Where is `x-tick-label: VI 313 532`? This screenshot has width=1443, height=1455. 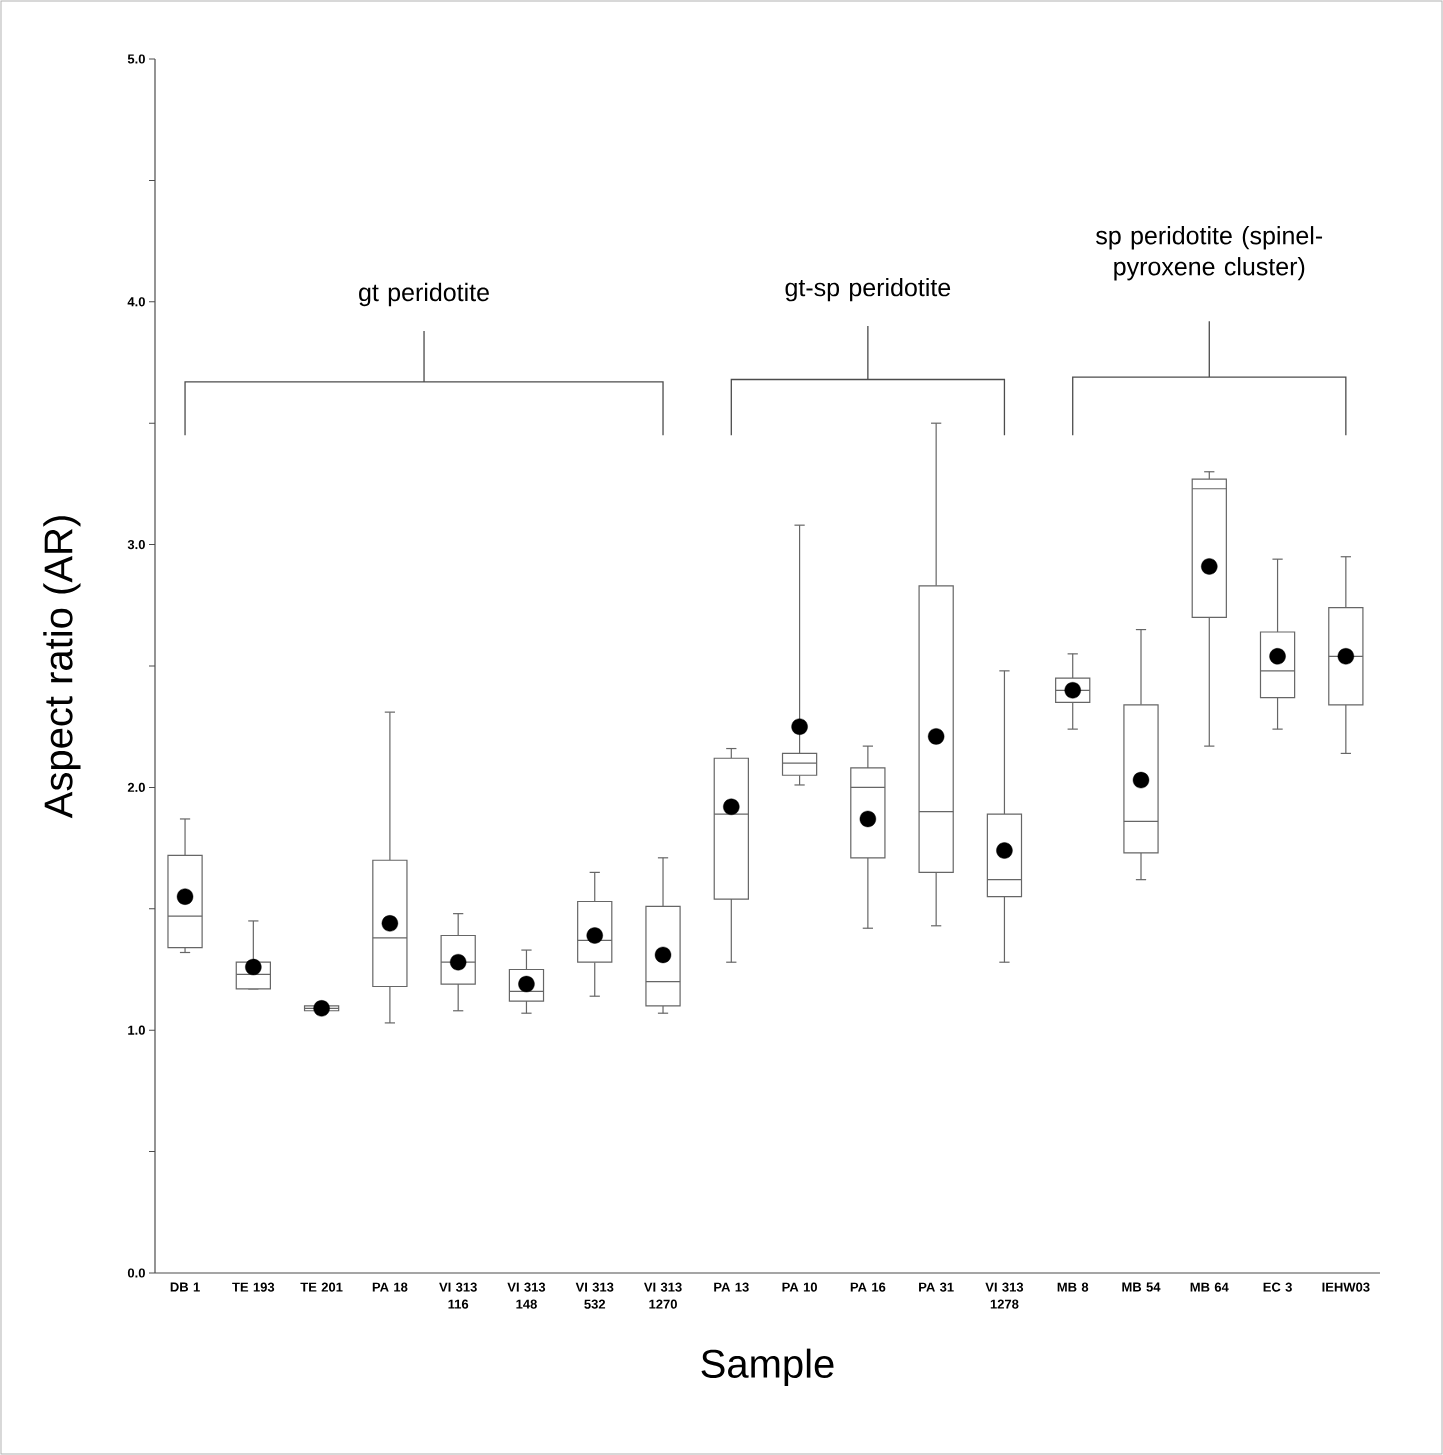
x-tick-label: VI 313 532 is located at coordinates (594, 1295).